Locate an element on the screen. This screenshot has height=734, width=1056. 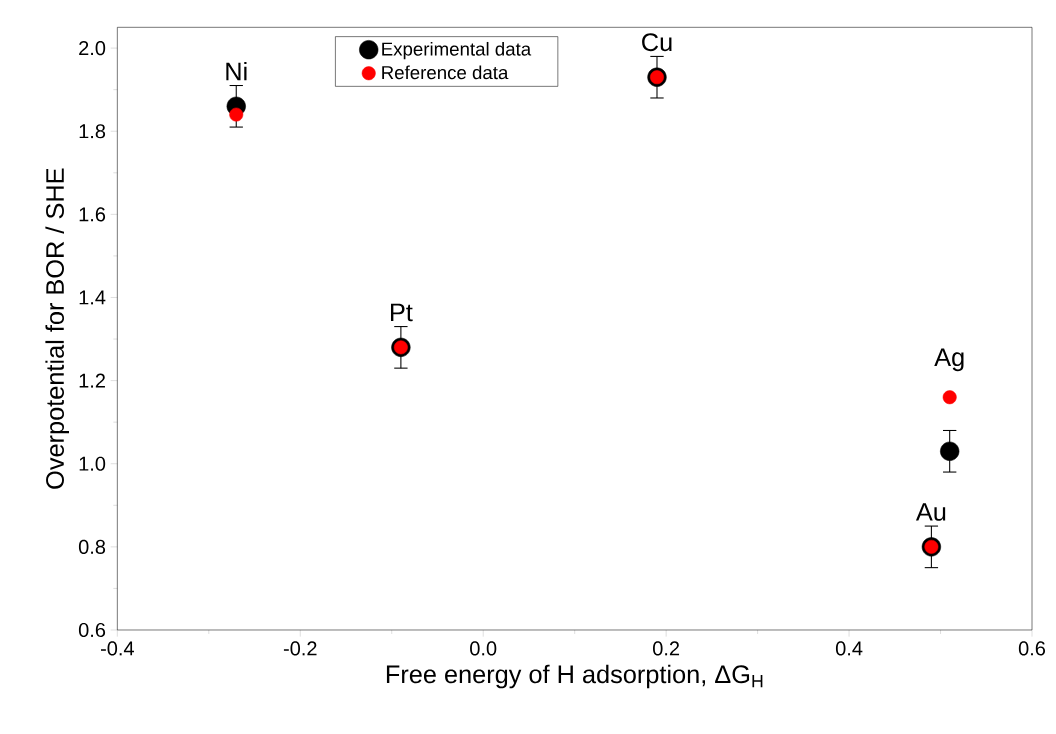
y-tick-label: 1.8 is located at coordinates (92, 131).